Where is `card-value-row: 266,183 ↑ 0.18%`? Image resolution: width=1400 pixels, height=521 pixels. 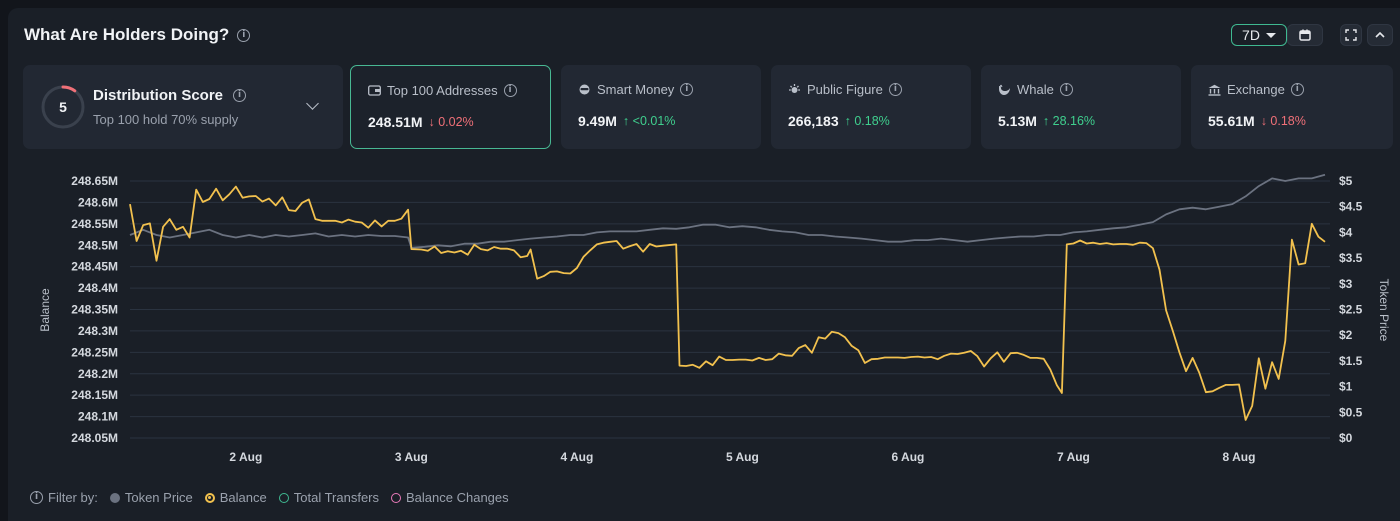
card-value-row: 266,183 ↑ 0.18% is located at coordinates (839, 121).